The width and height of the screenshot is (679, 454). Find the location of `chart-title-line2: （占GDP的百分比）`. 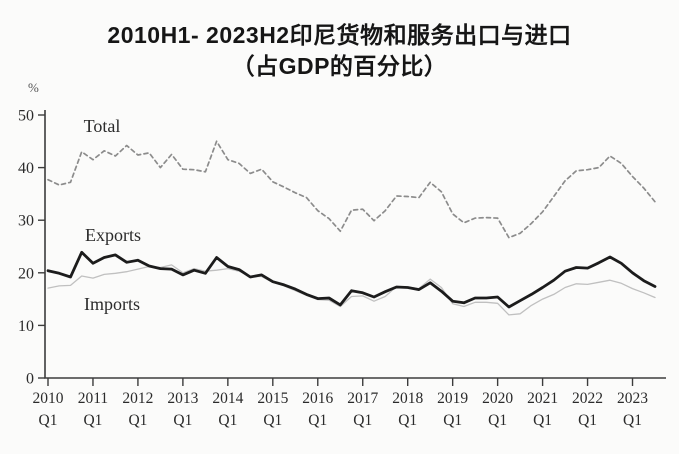

chart-title-line2: （占GDP的百分比） is located at coordinates (339, 66).